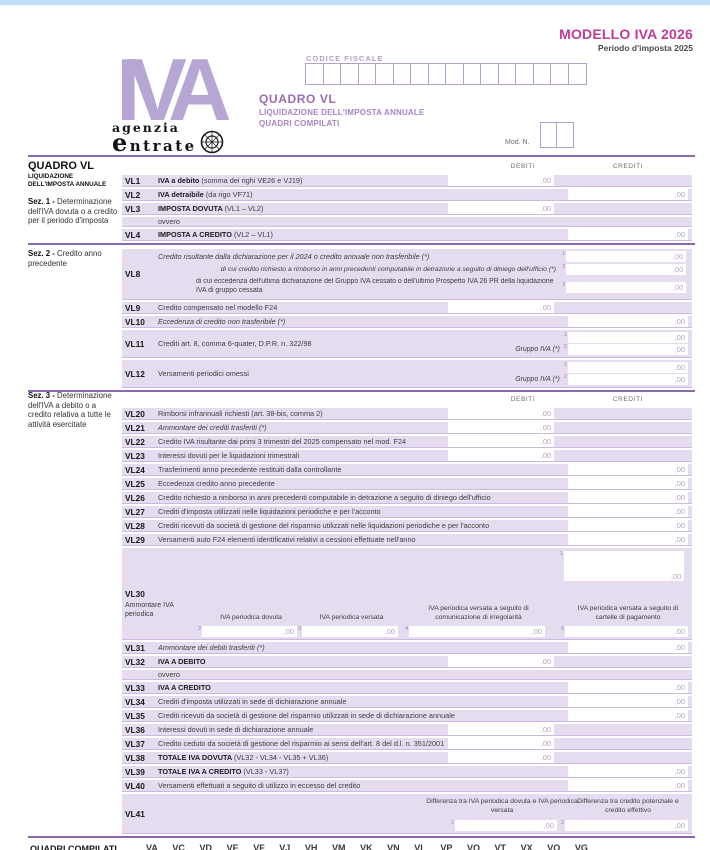  I want to click on vl8-field-2: ,00, so click(626, 269).